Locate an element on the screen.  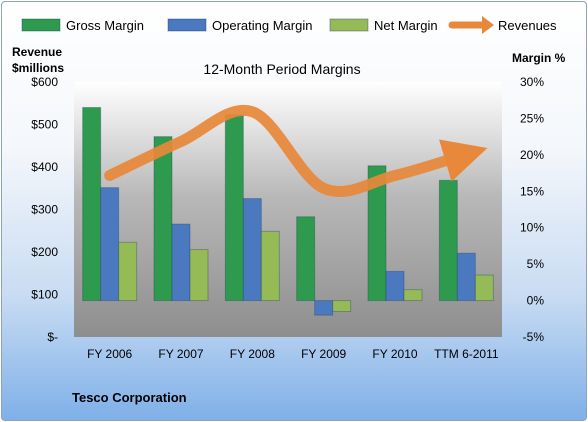
y-left-tick-label: $- is located at coordinates (52, 337).